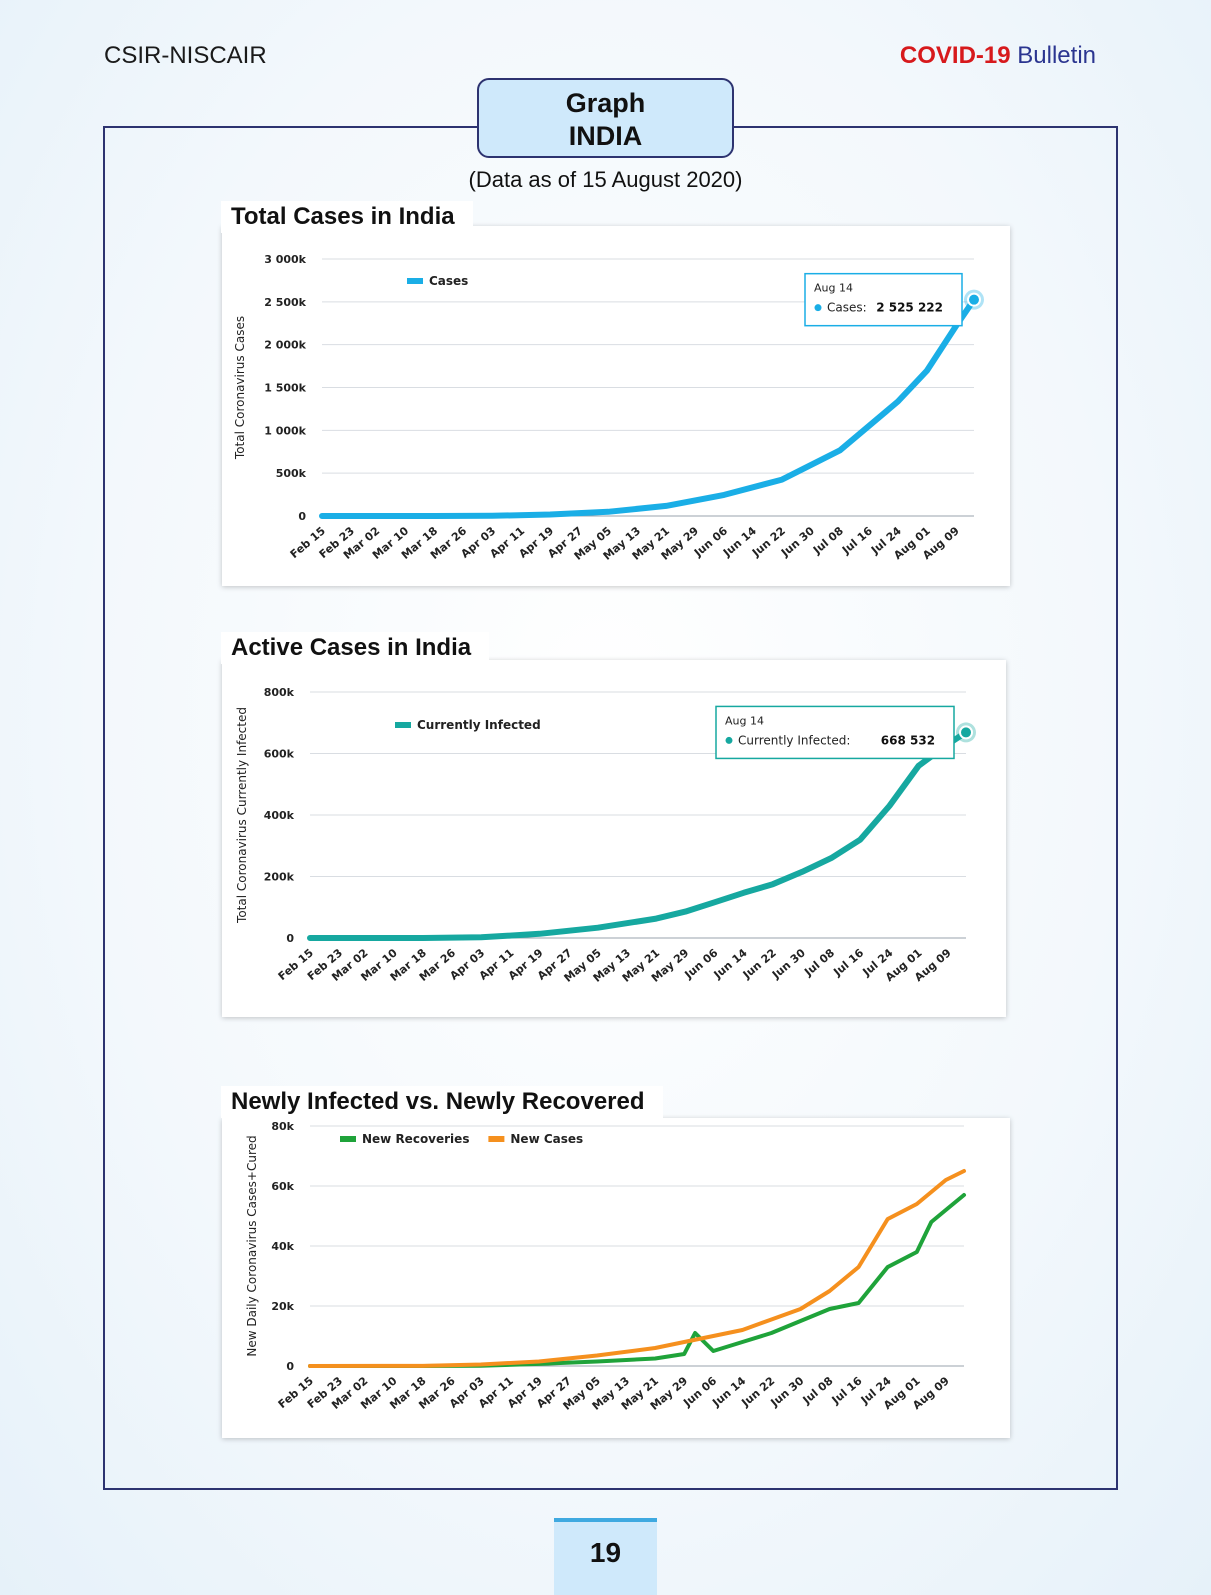  Describe the element at coordinates (442, 1102) in the screenshot. I see `chart-title-new-cases: Newly Infected vs. Newly Recovered` at that location.